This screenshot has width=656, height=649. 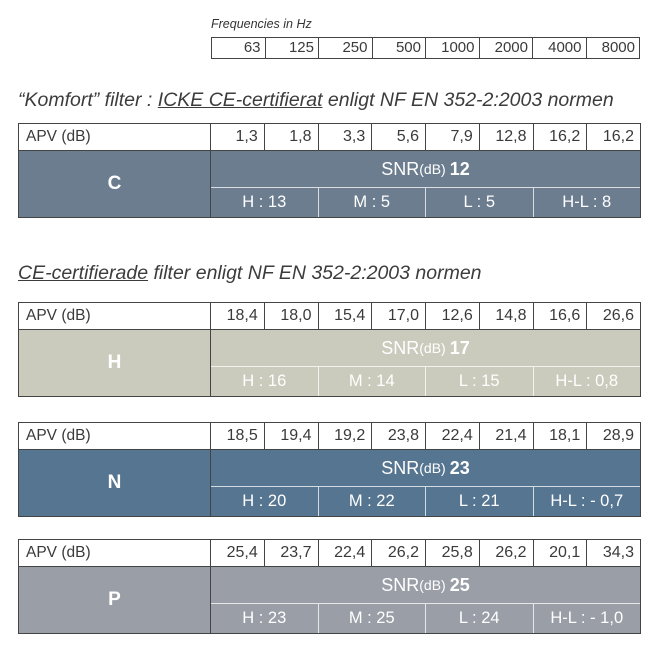 What do you see at coordinates (371, 501) in the screenshot?
I see `m-value: M : 22` at bounding box center [371, 501].